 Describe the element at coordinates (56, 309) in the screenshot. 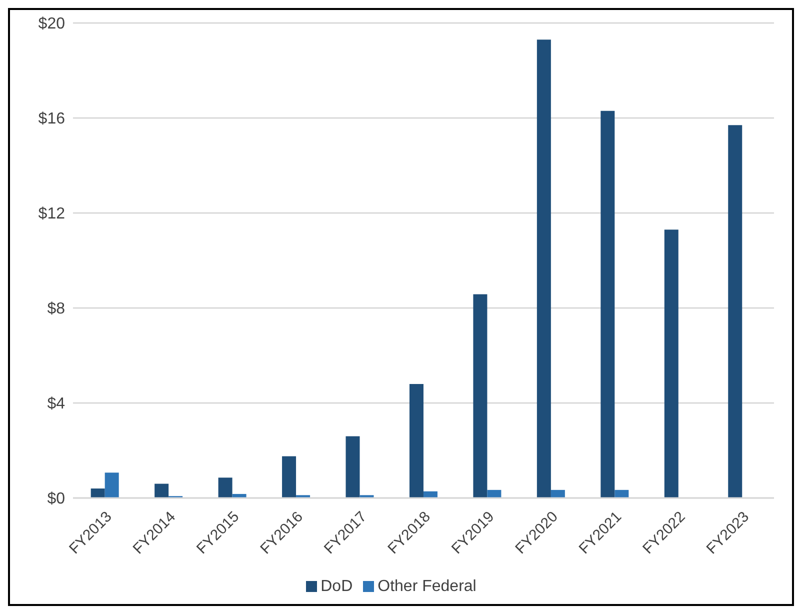

I see `y-tick-label: $8` at that location.